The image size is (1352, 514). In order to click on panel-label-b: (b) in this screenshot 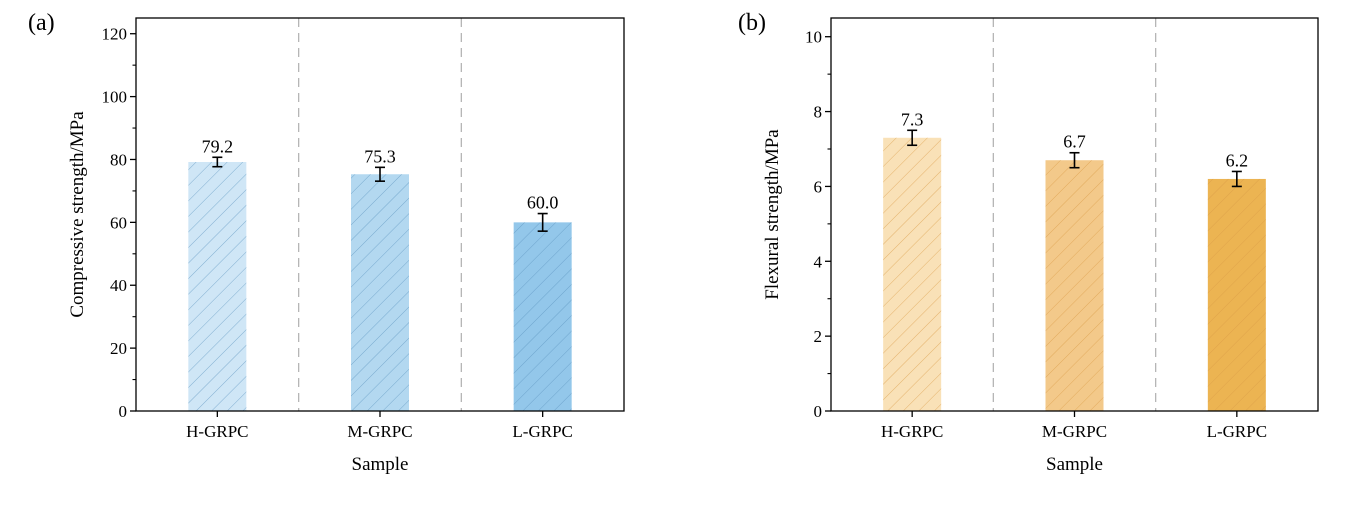, I will do `click(752, 23)`.